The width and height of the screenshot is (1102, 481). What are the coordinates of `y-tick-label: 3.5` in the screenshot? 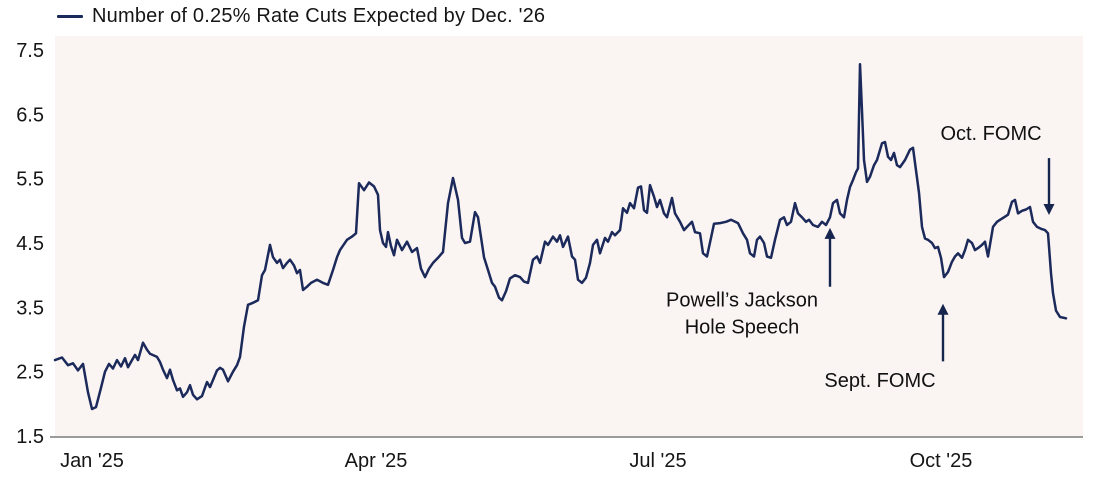 It's located at (30, 308).